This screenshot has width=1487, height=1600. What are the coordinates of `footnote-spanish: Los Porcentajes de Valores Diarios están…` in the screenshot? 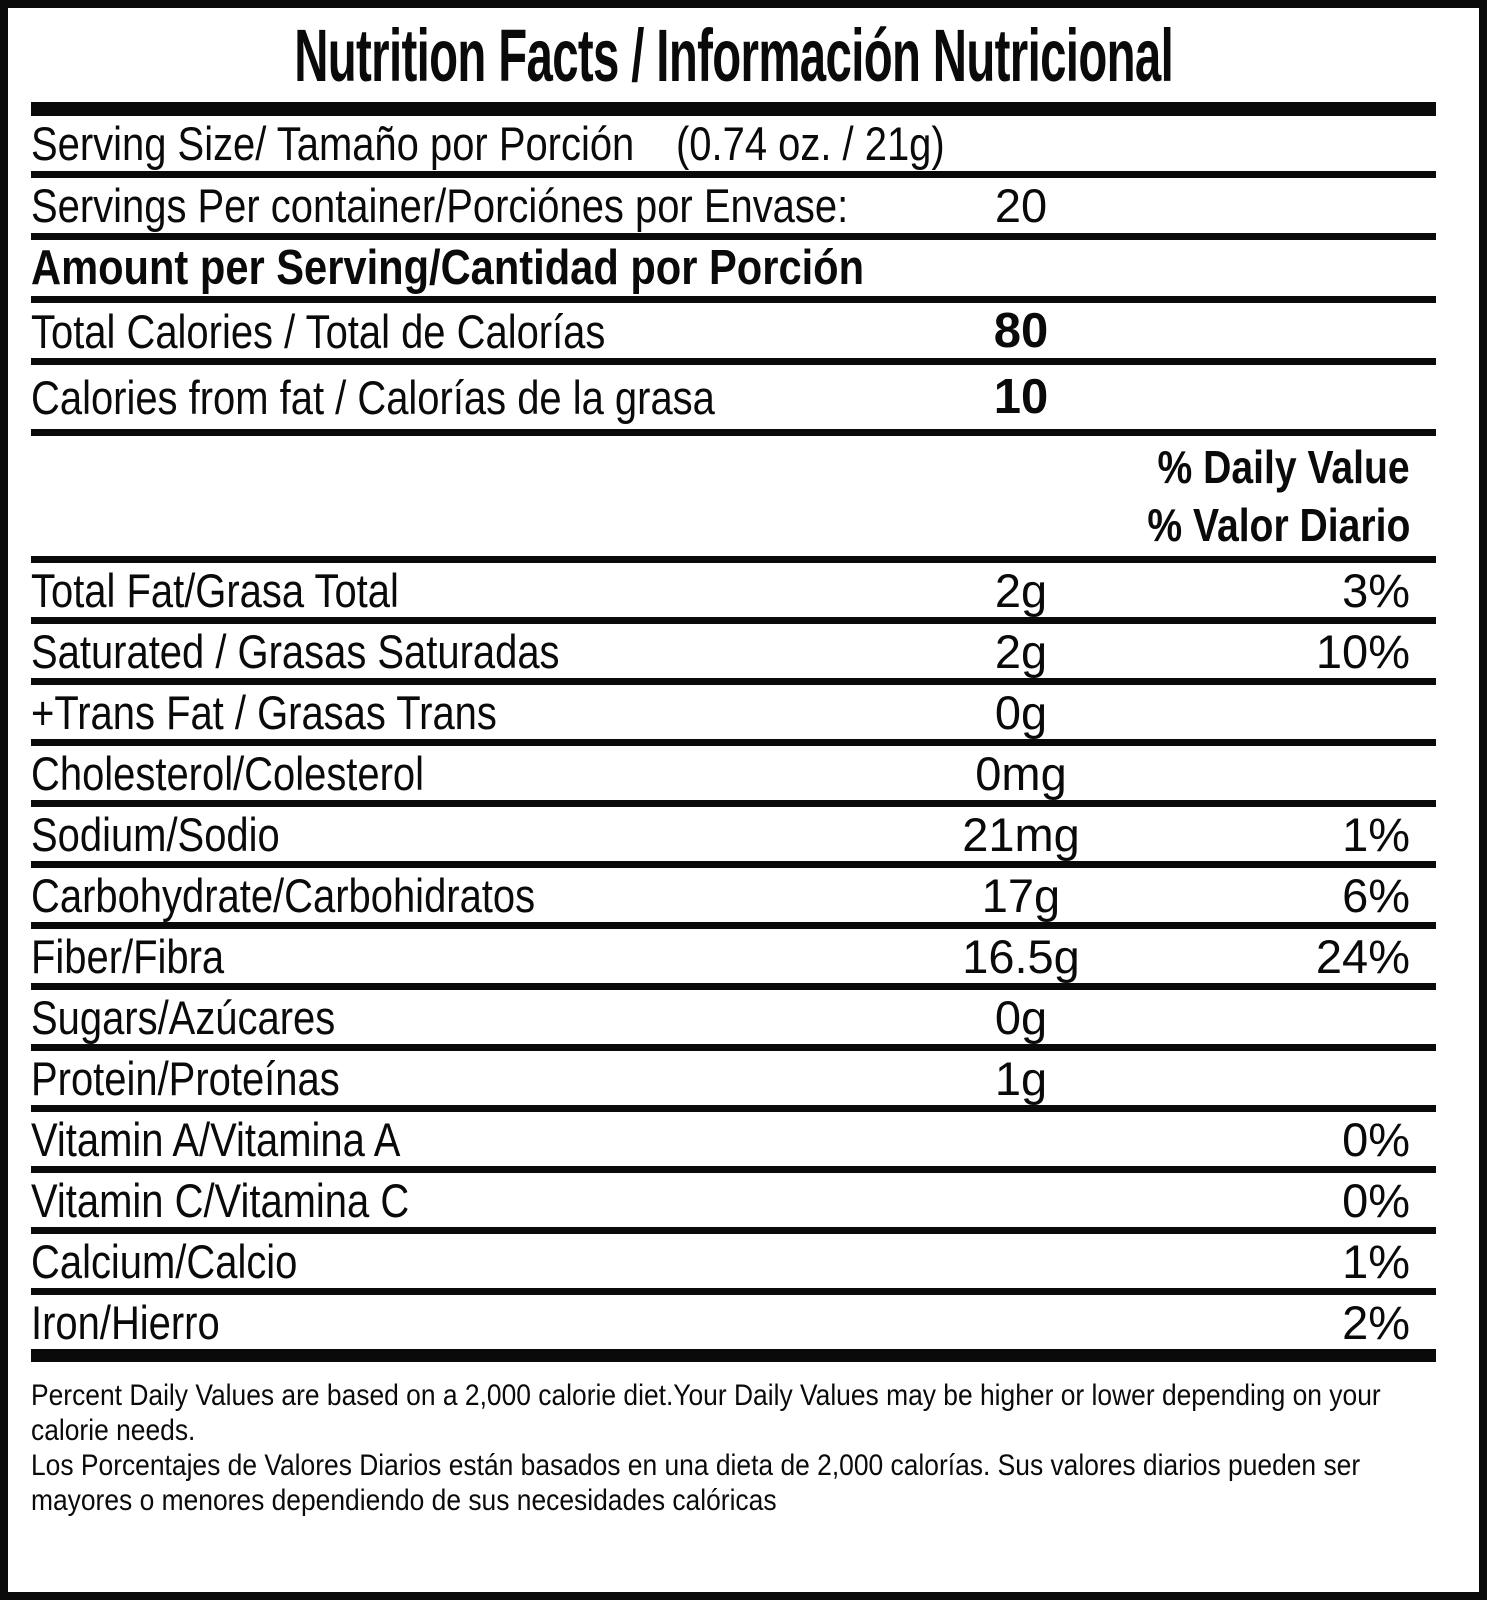 It's located at (696, 1483).